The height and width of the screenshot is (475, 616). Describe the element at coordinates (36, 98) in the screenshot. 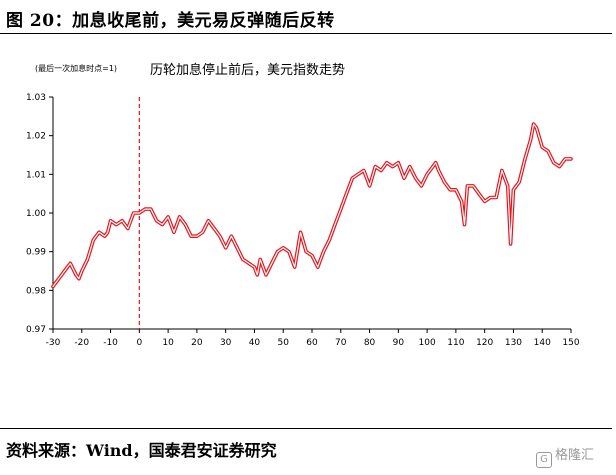

I see `y-tick-label: 1.03` at that location.